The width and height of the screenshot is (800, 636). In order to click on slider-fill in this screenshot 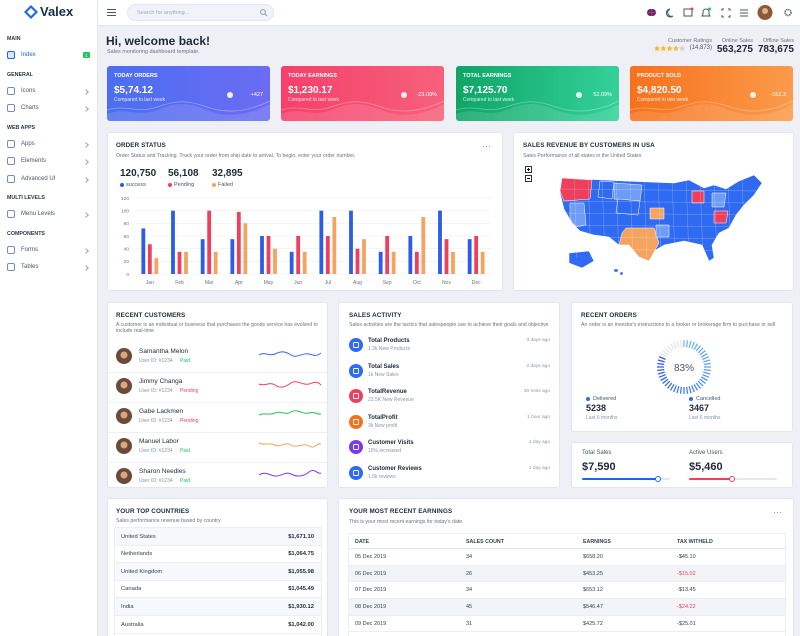, I will do `click(620, 479)`.